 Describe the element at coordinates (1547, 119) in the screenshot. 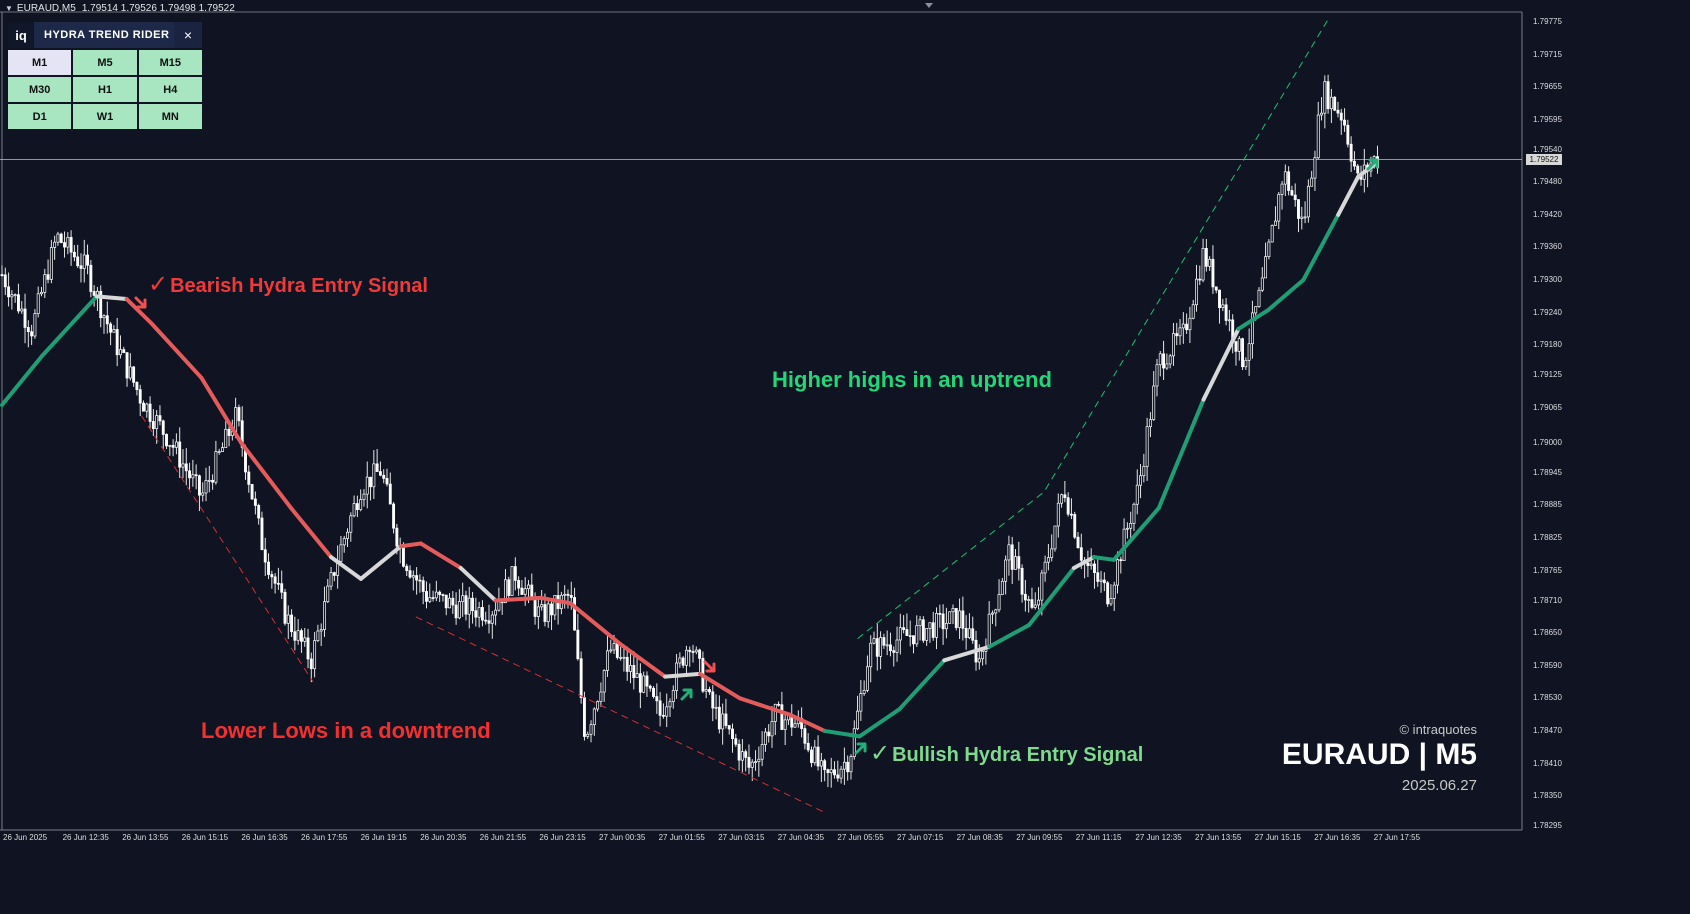

I see `price-tick-label: 1.79595` at that location.